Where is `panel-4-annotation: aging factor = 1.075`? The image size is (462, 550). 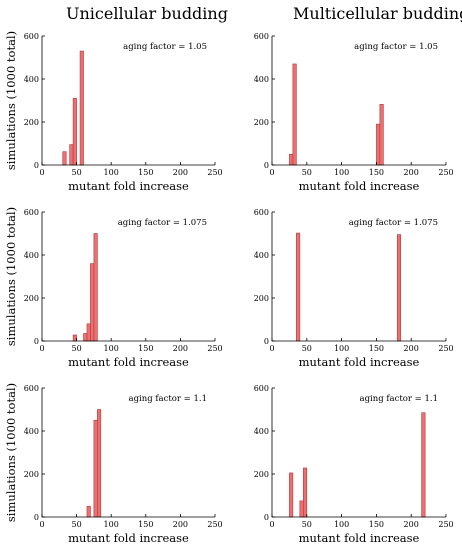 panel-4-annotation: aging factor = 1.075 is located at coordinates (393, 223).